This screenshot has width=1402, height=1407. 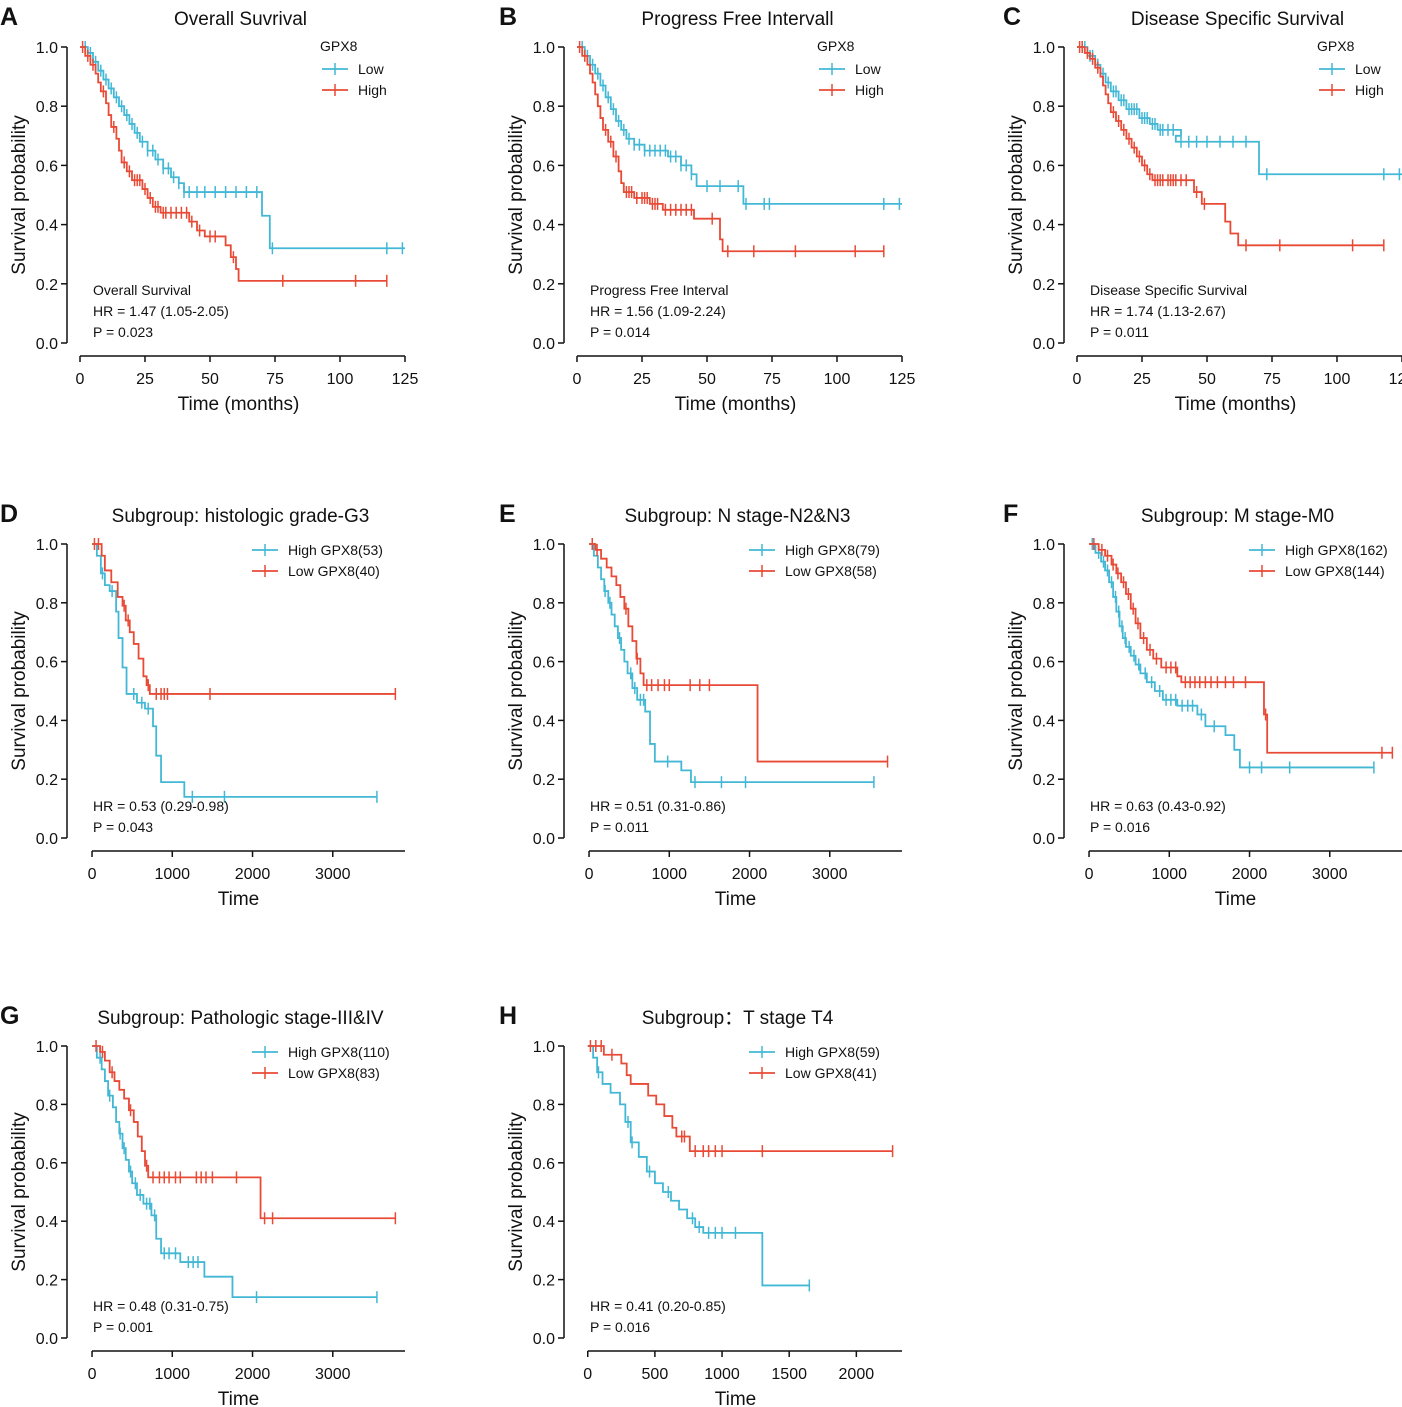 I want to click on annotation-text: P = 0.016, so click(x=1120, y=827).